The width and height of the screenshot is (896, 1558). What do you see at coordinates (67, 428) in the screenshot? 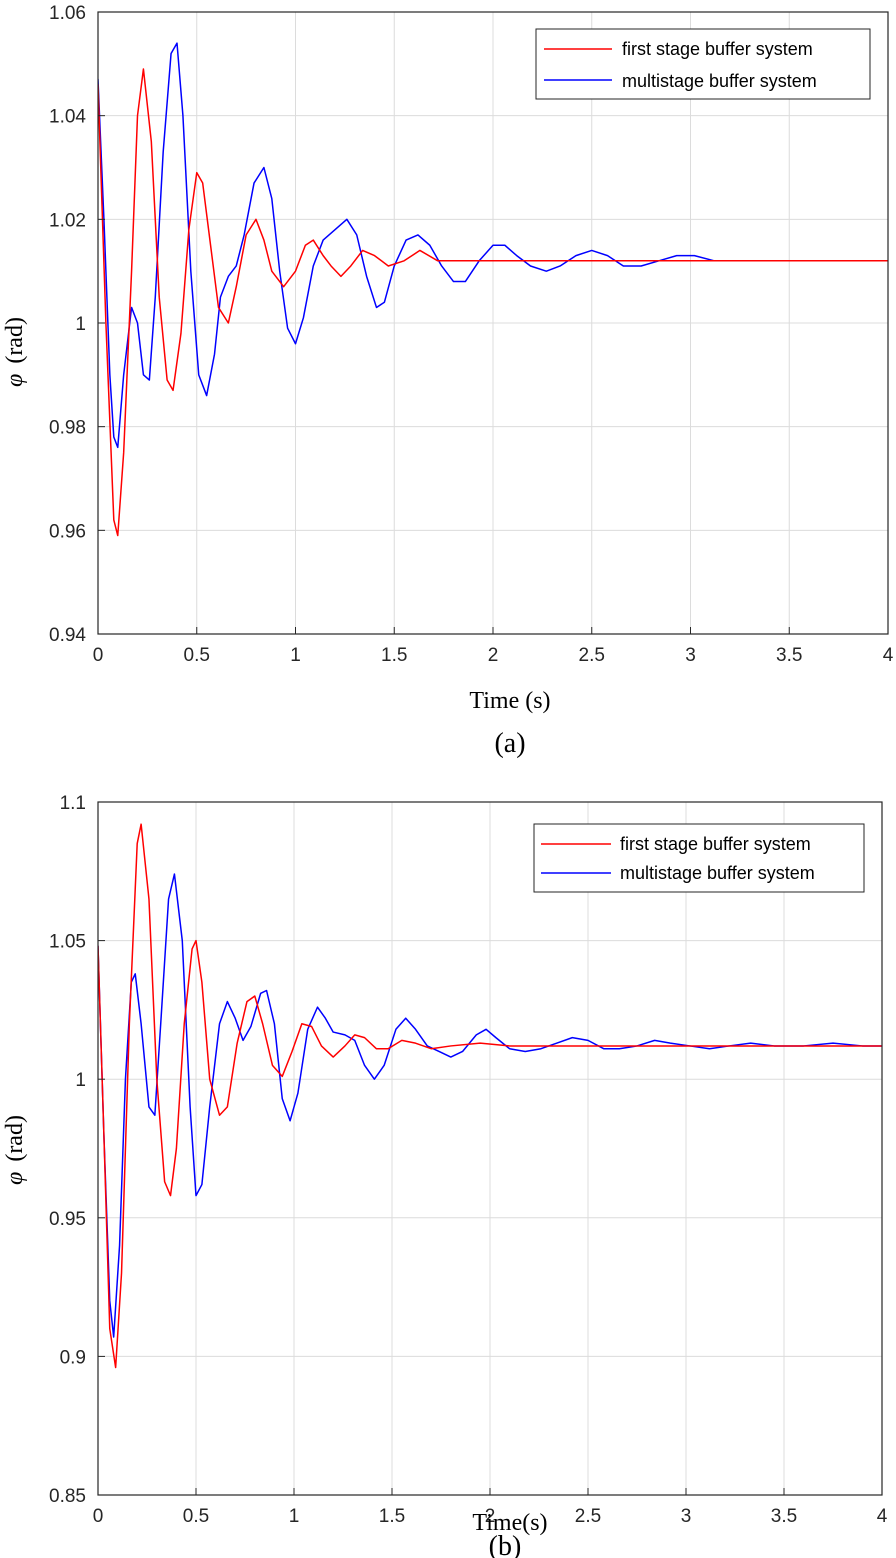
I see `y-tick-label: 0.98` at bounding box center [67, 428].